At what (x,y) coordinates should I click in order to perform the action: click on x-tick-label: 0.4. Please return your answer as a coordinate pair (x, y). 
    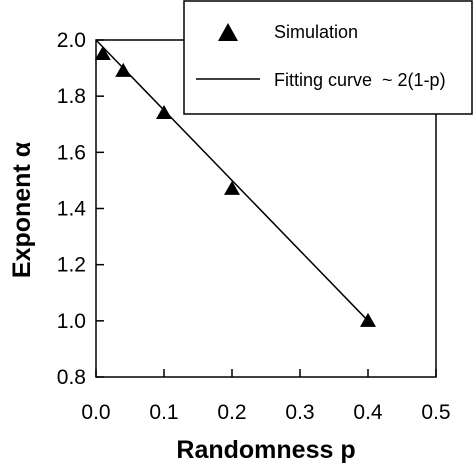
    Looking at the image, I should click on (368, 412).